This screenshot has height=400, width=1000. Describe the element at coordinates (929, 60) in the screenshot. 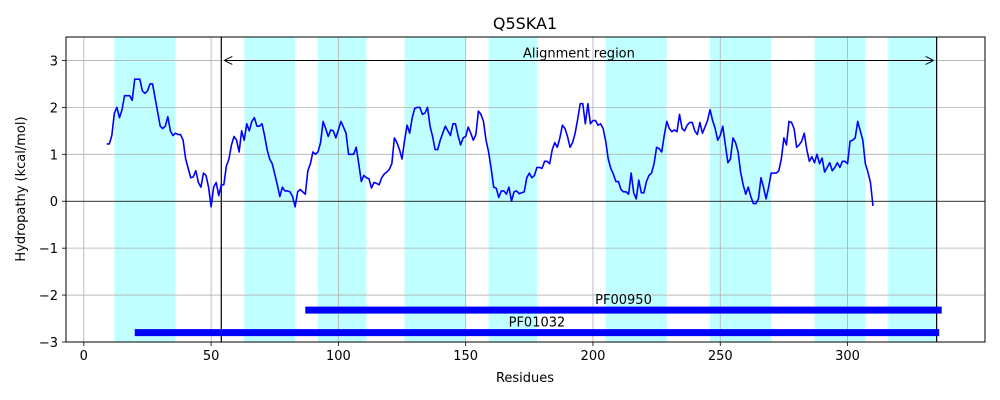

I see `alignment-arrow-right-head` at that location.